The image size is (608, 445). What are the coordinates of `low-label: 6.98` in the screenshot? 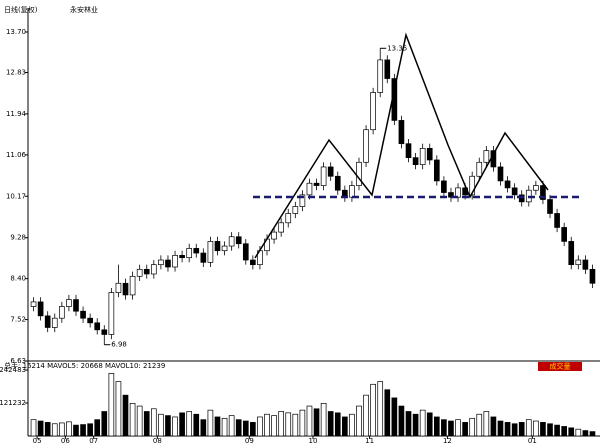 It's located at (119, 345).